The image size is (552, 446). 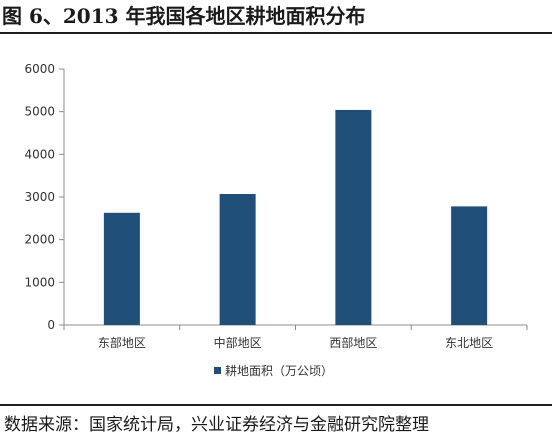 I want to click on x-tick-label: 中部地区, so click(x=238, y=342).